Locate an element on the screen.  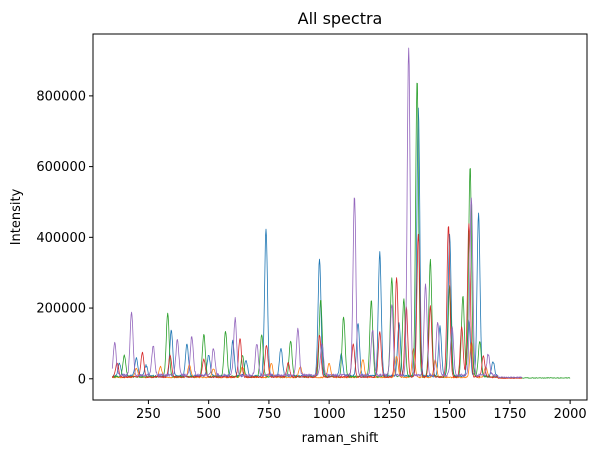
x-tick-label: 500 is located at coordinates (208, 414).